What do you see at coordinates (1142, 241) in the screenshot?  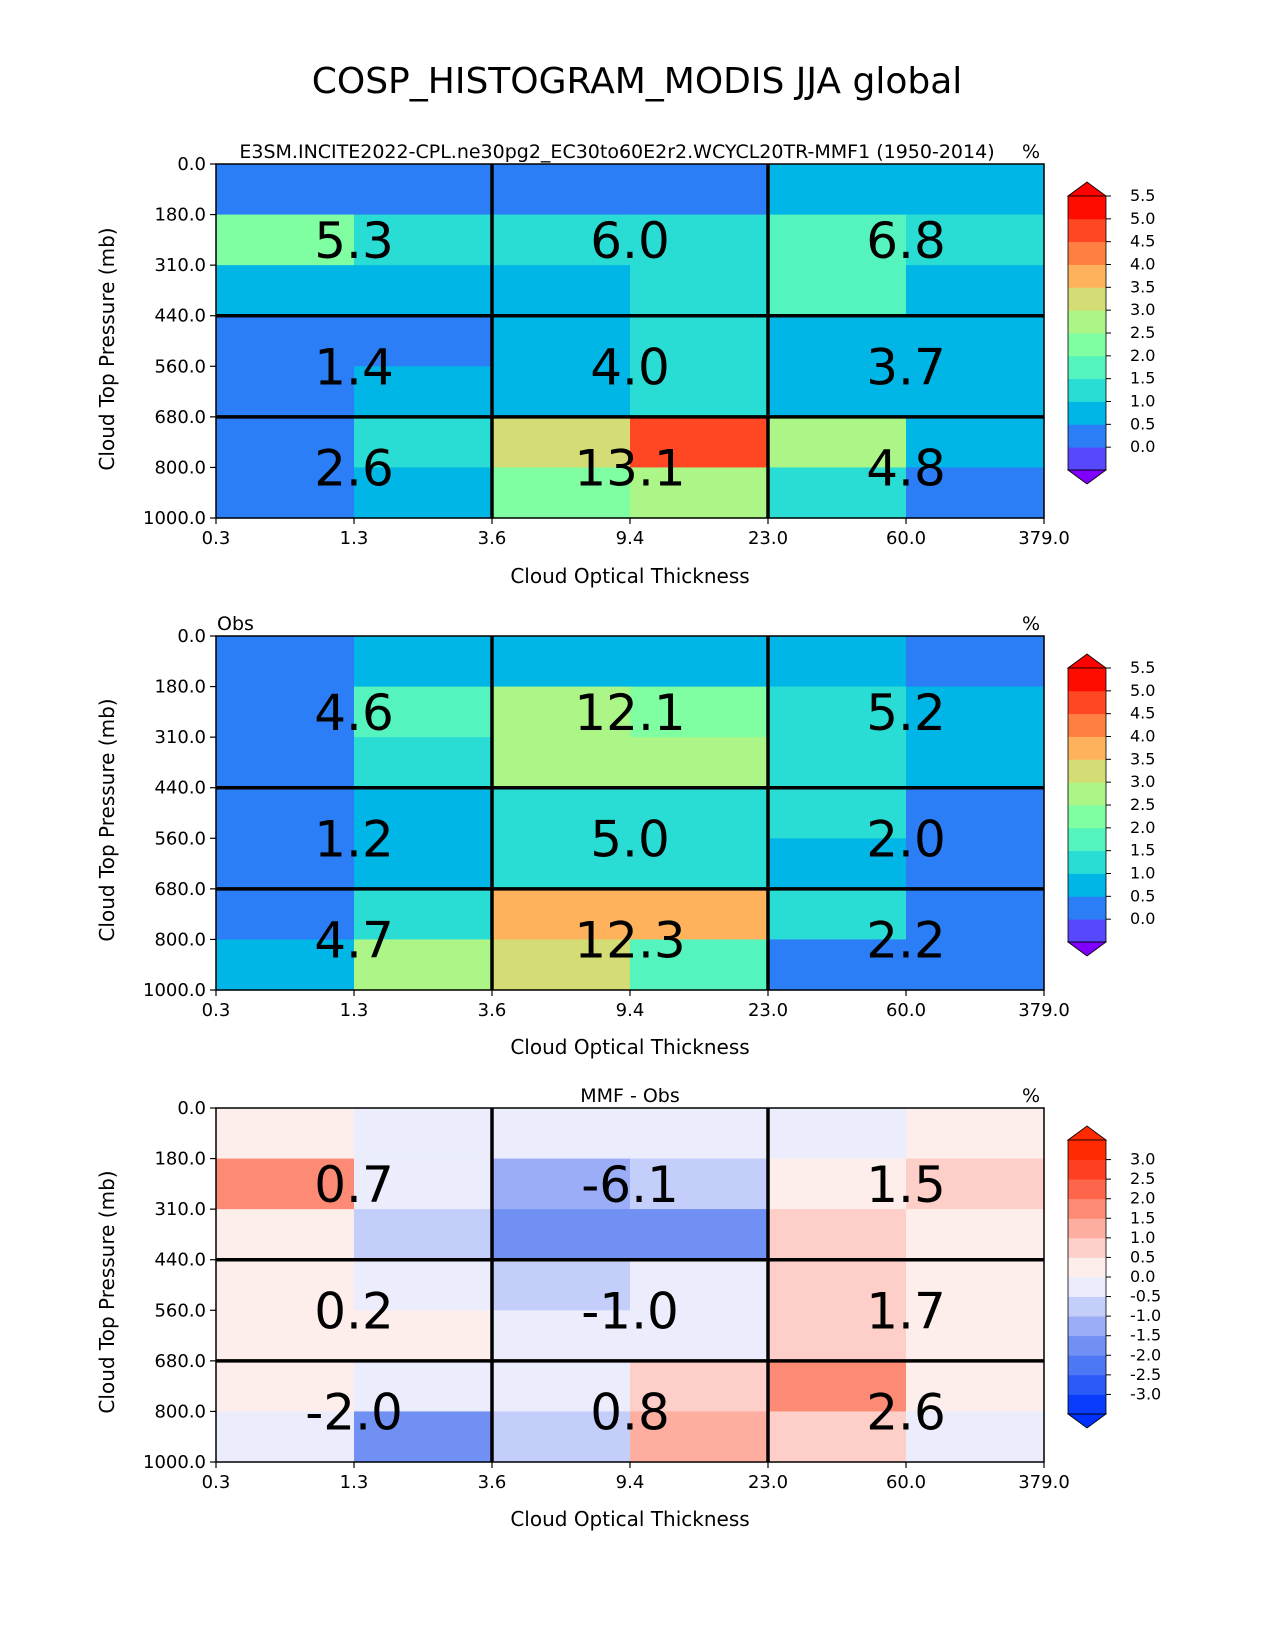 I see `colorbar-tick-label: 4.5` at bounding box center [1142, 241].